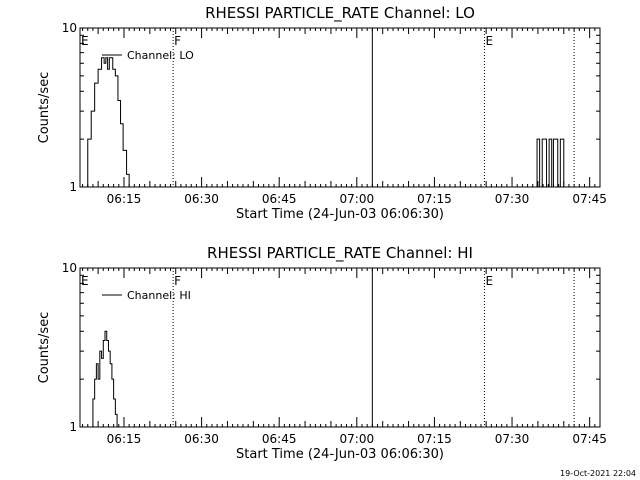  What do you see at coordinates (340, 253) in the screenshot?
I see `chart-title: RHESSI PARTICLE_RATE Channel: HI` at bounding box center [340, 253].